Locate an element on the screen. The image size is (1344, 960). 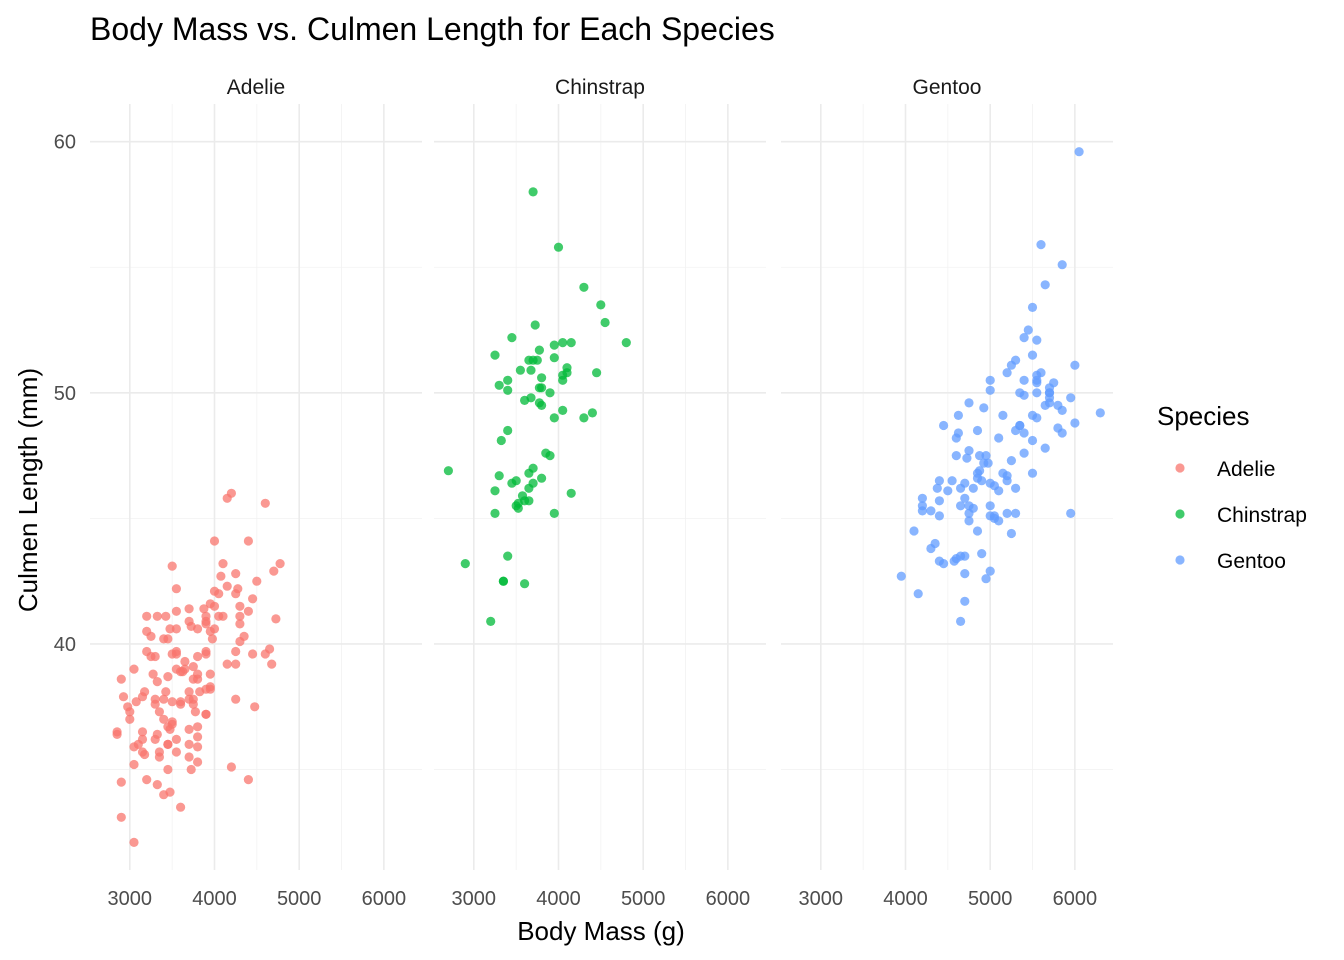
series-points-chinstrap is located at coordinates (537, 407).